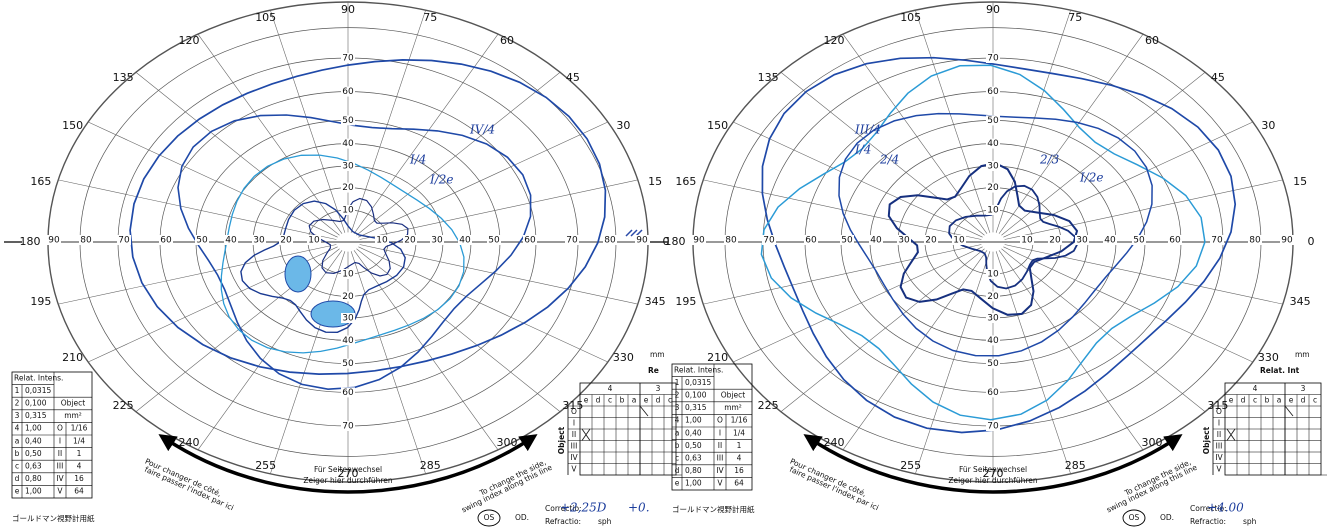  What do you see at coordinates (33, 478) in the screenshot?
I see `table-cell: 0,80` at bounding box center [33, 478].